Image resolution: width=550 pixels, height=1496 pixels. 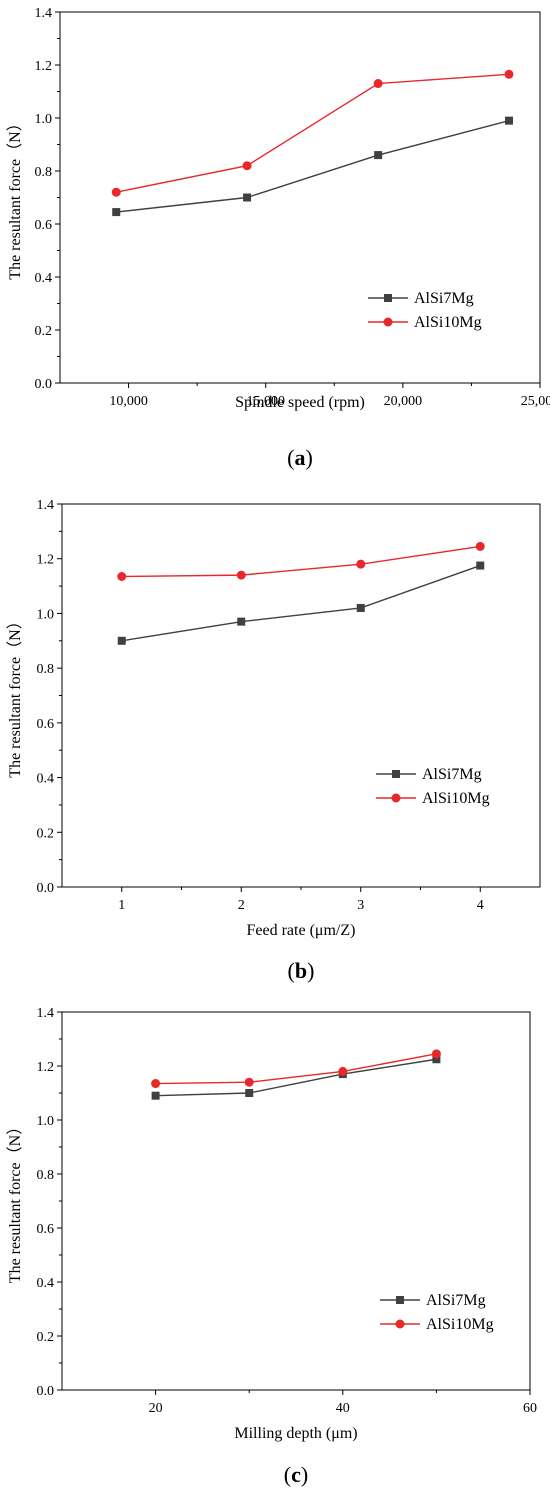 What do you see at coordinates (121, 905) in the screenshot?
I see `x-tick-label: 1` at bounding box center [121, 905].